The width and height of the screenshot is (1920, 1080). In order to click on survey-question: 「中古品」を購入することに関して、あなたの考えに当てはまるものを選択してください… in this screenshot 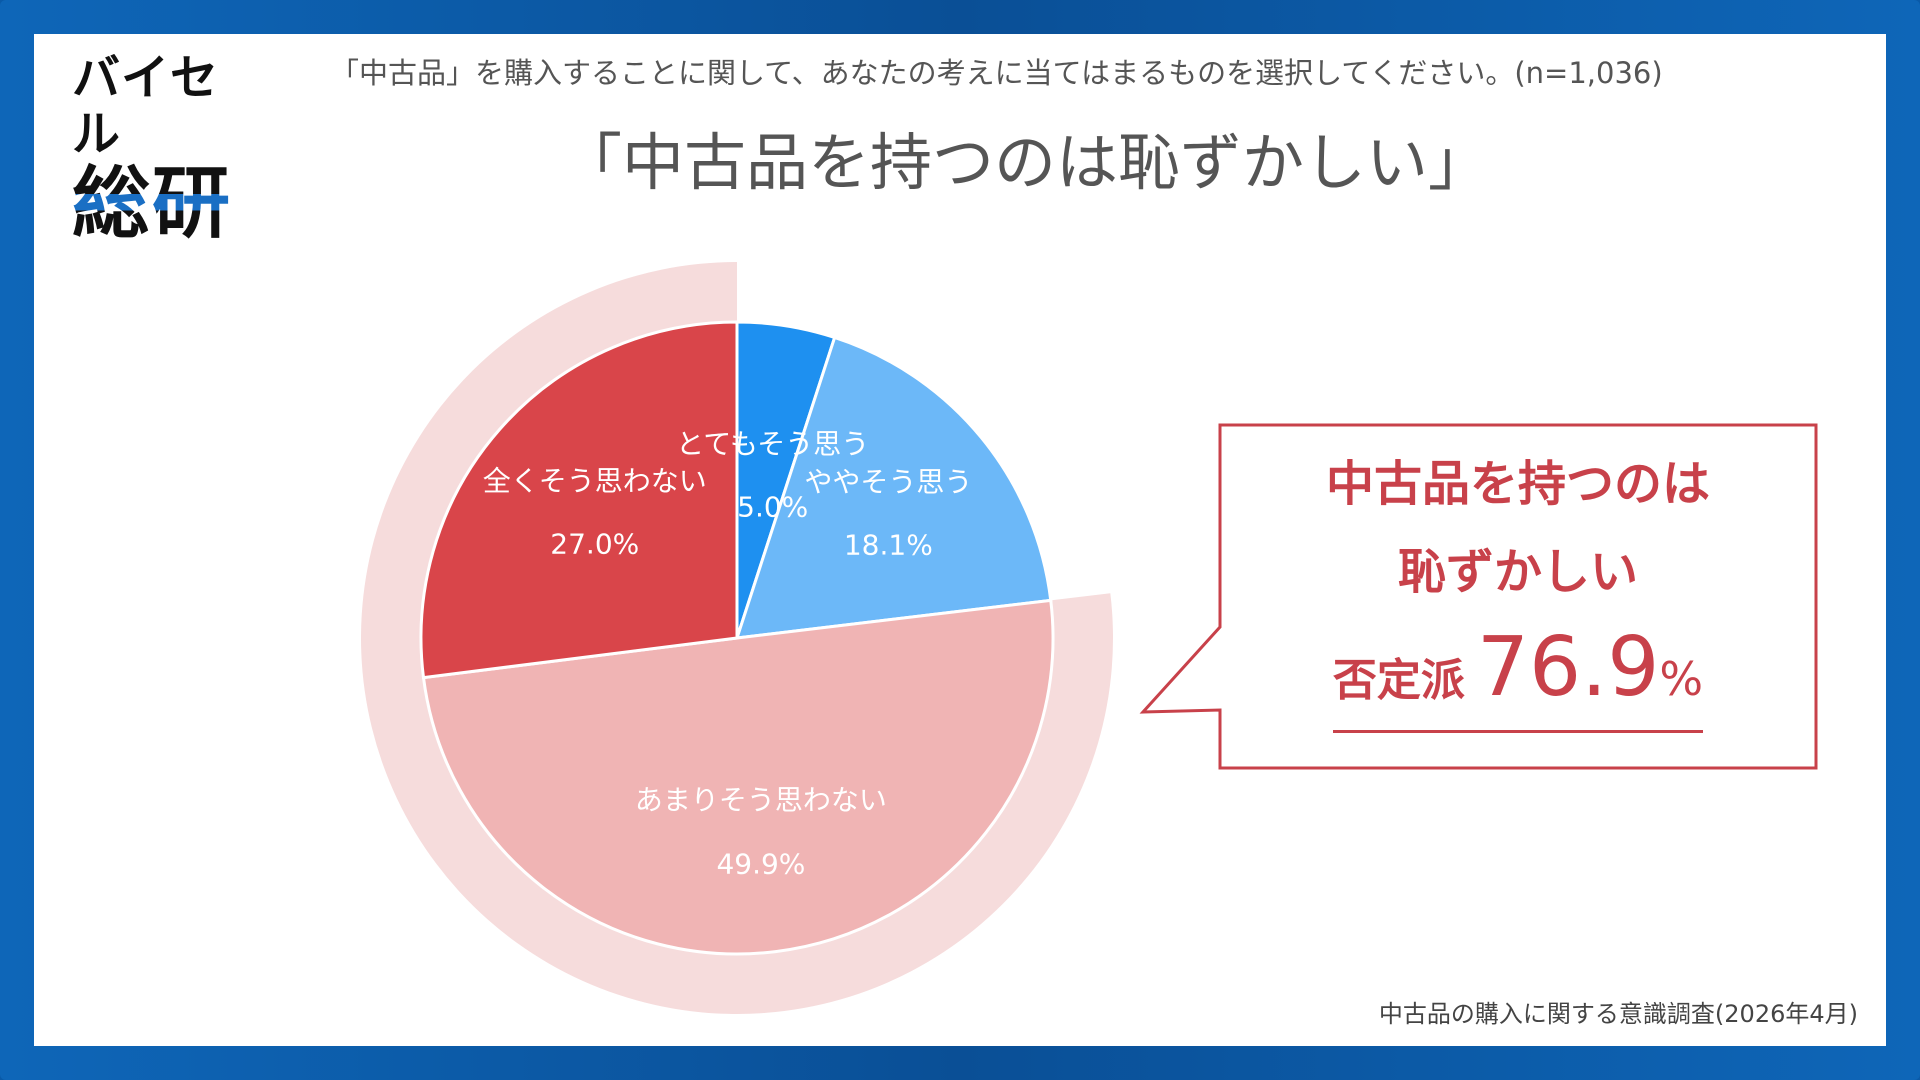, I will do `click(996, 73)`.